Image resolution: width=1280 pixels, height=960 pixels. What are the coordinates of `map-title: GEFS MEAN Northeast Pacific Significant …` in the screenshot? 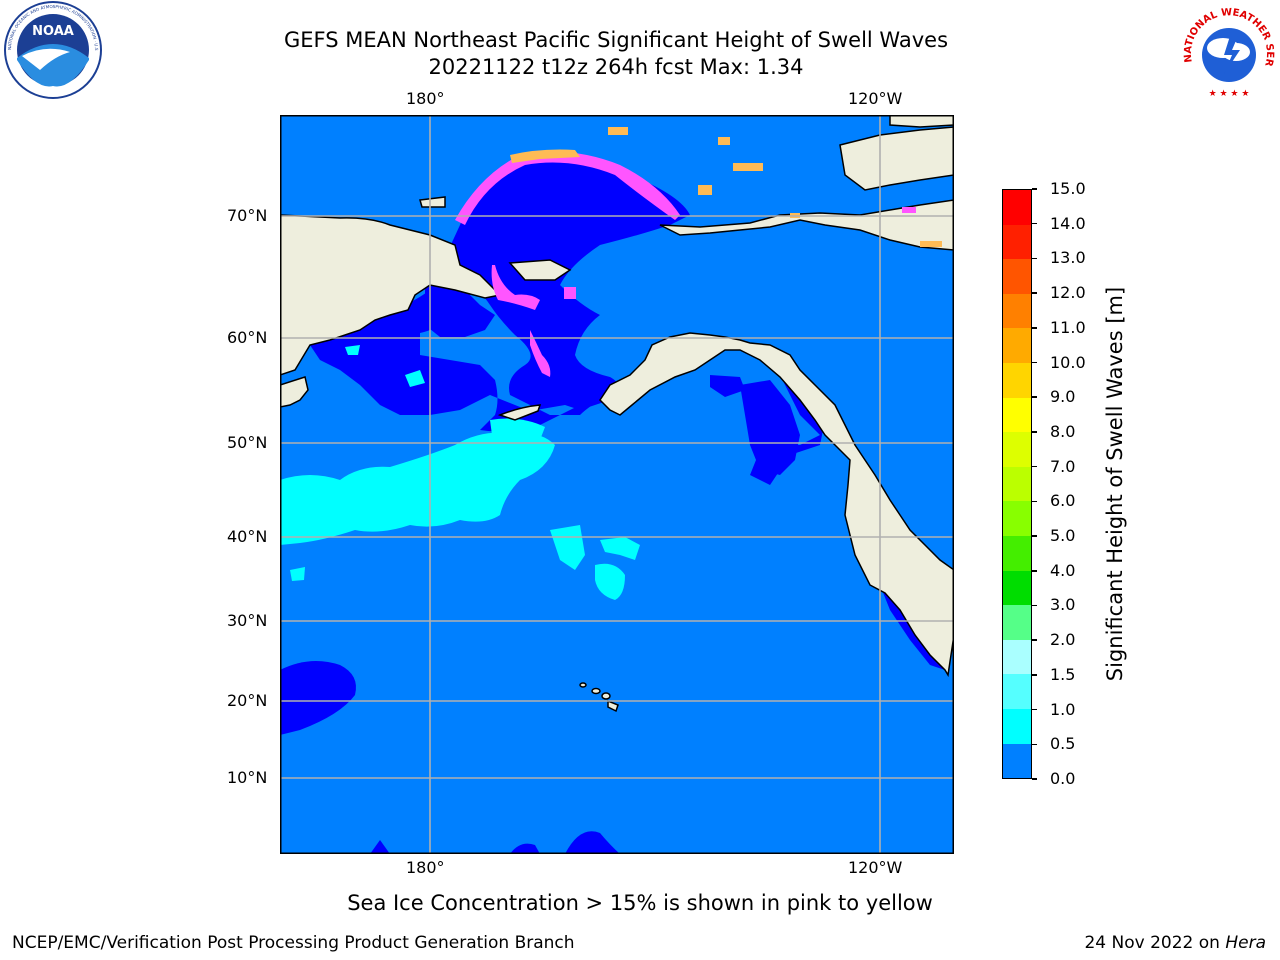 It's located at (616, 40).